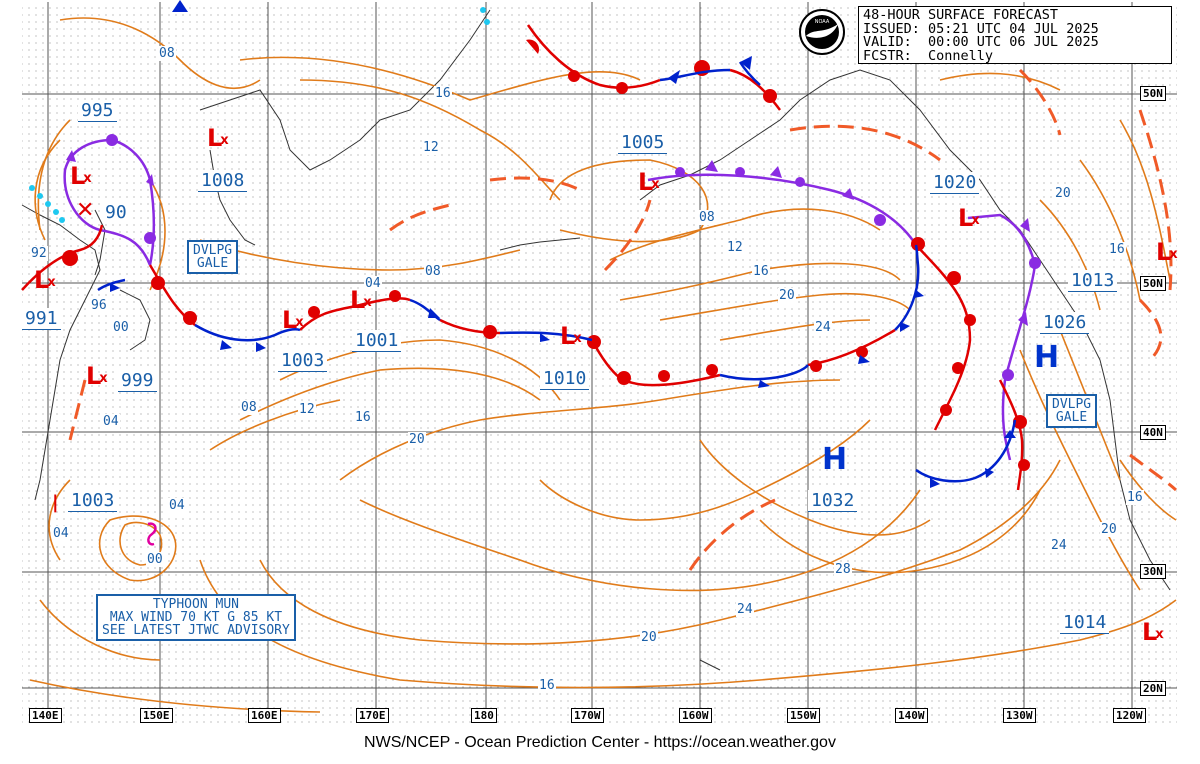 This screenshot has width=1200, height=764. What do you see at coordinates (152, 534) in the screenshot?
I see `typhoon-symbol-icon` at bounding box center [152, 534].